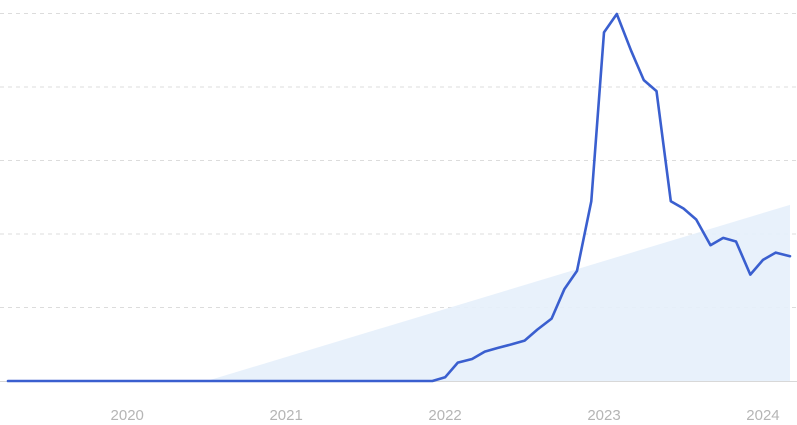 The width and height of the screenshot is (797, 425). I want to click on x-tick-label: 2024, so click(762, 415).